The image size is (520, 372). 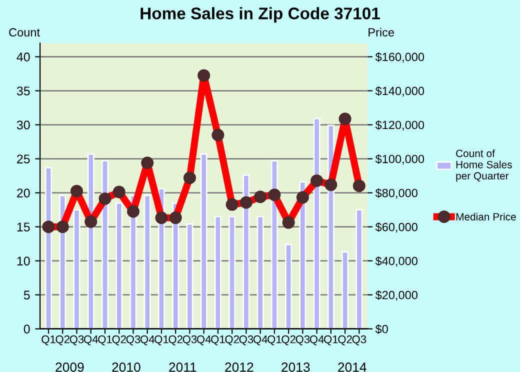 What do you see at coordinates (126, 367) in the screenshot?
I see `text: 2010` at bounding box center [126, 367].